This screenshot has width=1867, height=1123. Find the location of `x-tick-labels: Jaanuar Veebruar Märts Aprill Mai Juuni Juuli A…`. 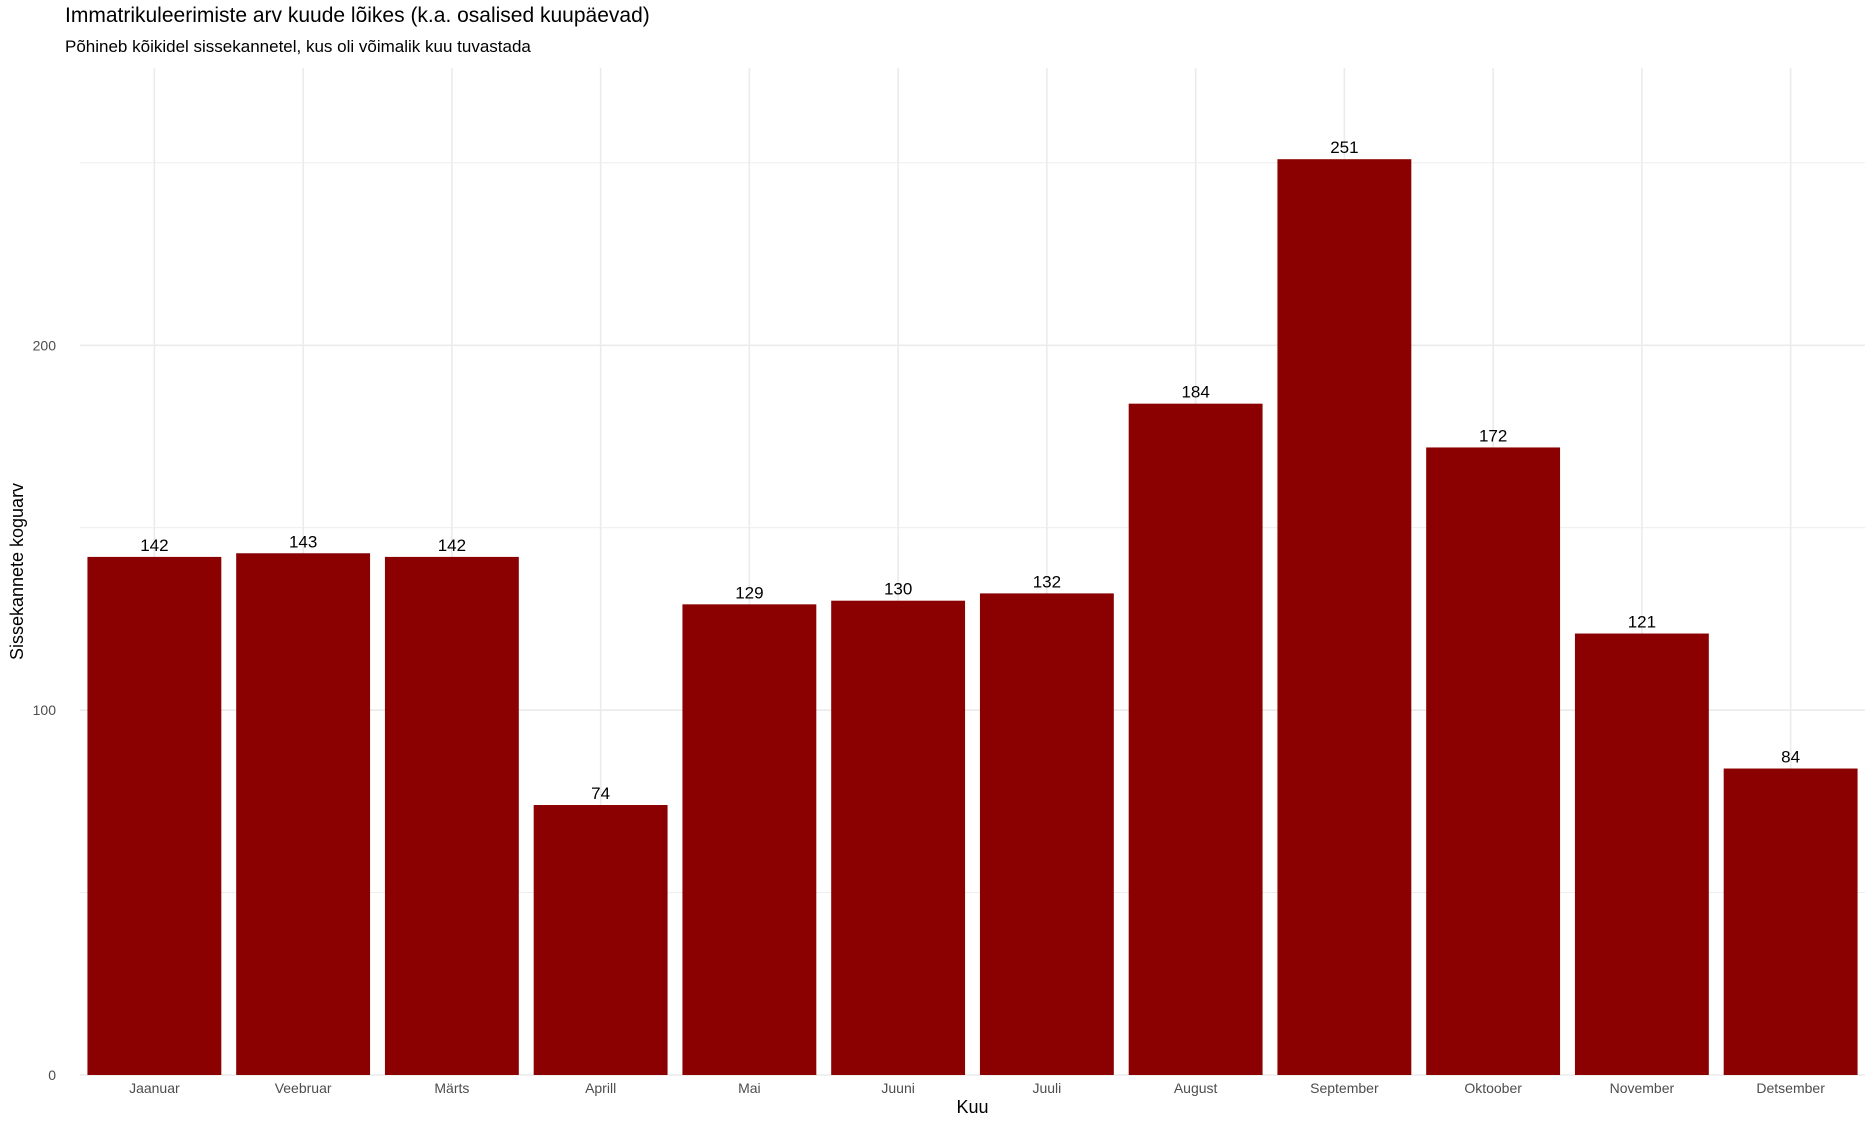

x-tick-labels: Jaanuar Veebruar Märts Aprill Mai Juuni Juuli A… is located at coordinates (977, 1088).